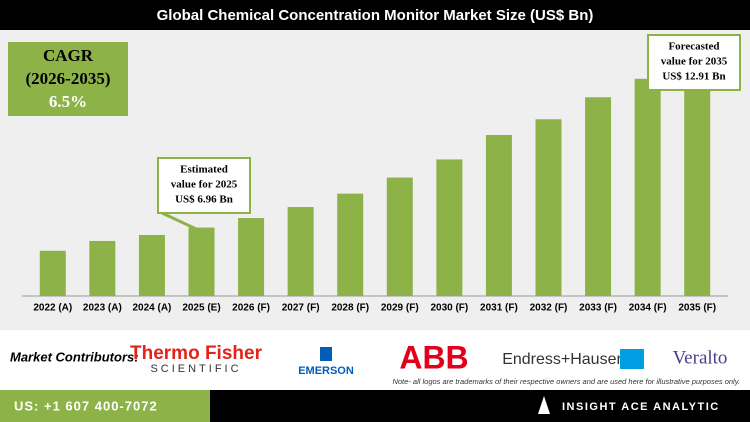 The height and width of the screenshot is (422, 750). Describe the element at coordinates (326, 371) in the screenshot. I see `logo: EMERSON` at that location.